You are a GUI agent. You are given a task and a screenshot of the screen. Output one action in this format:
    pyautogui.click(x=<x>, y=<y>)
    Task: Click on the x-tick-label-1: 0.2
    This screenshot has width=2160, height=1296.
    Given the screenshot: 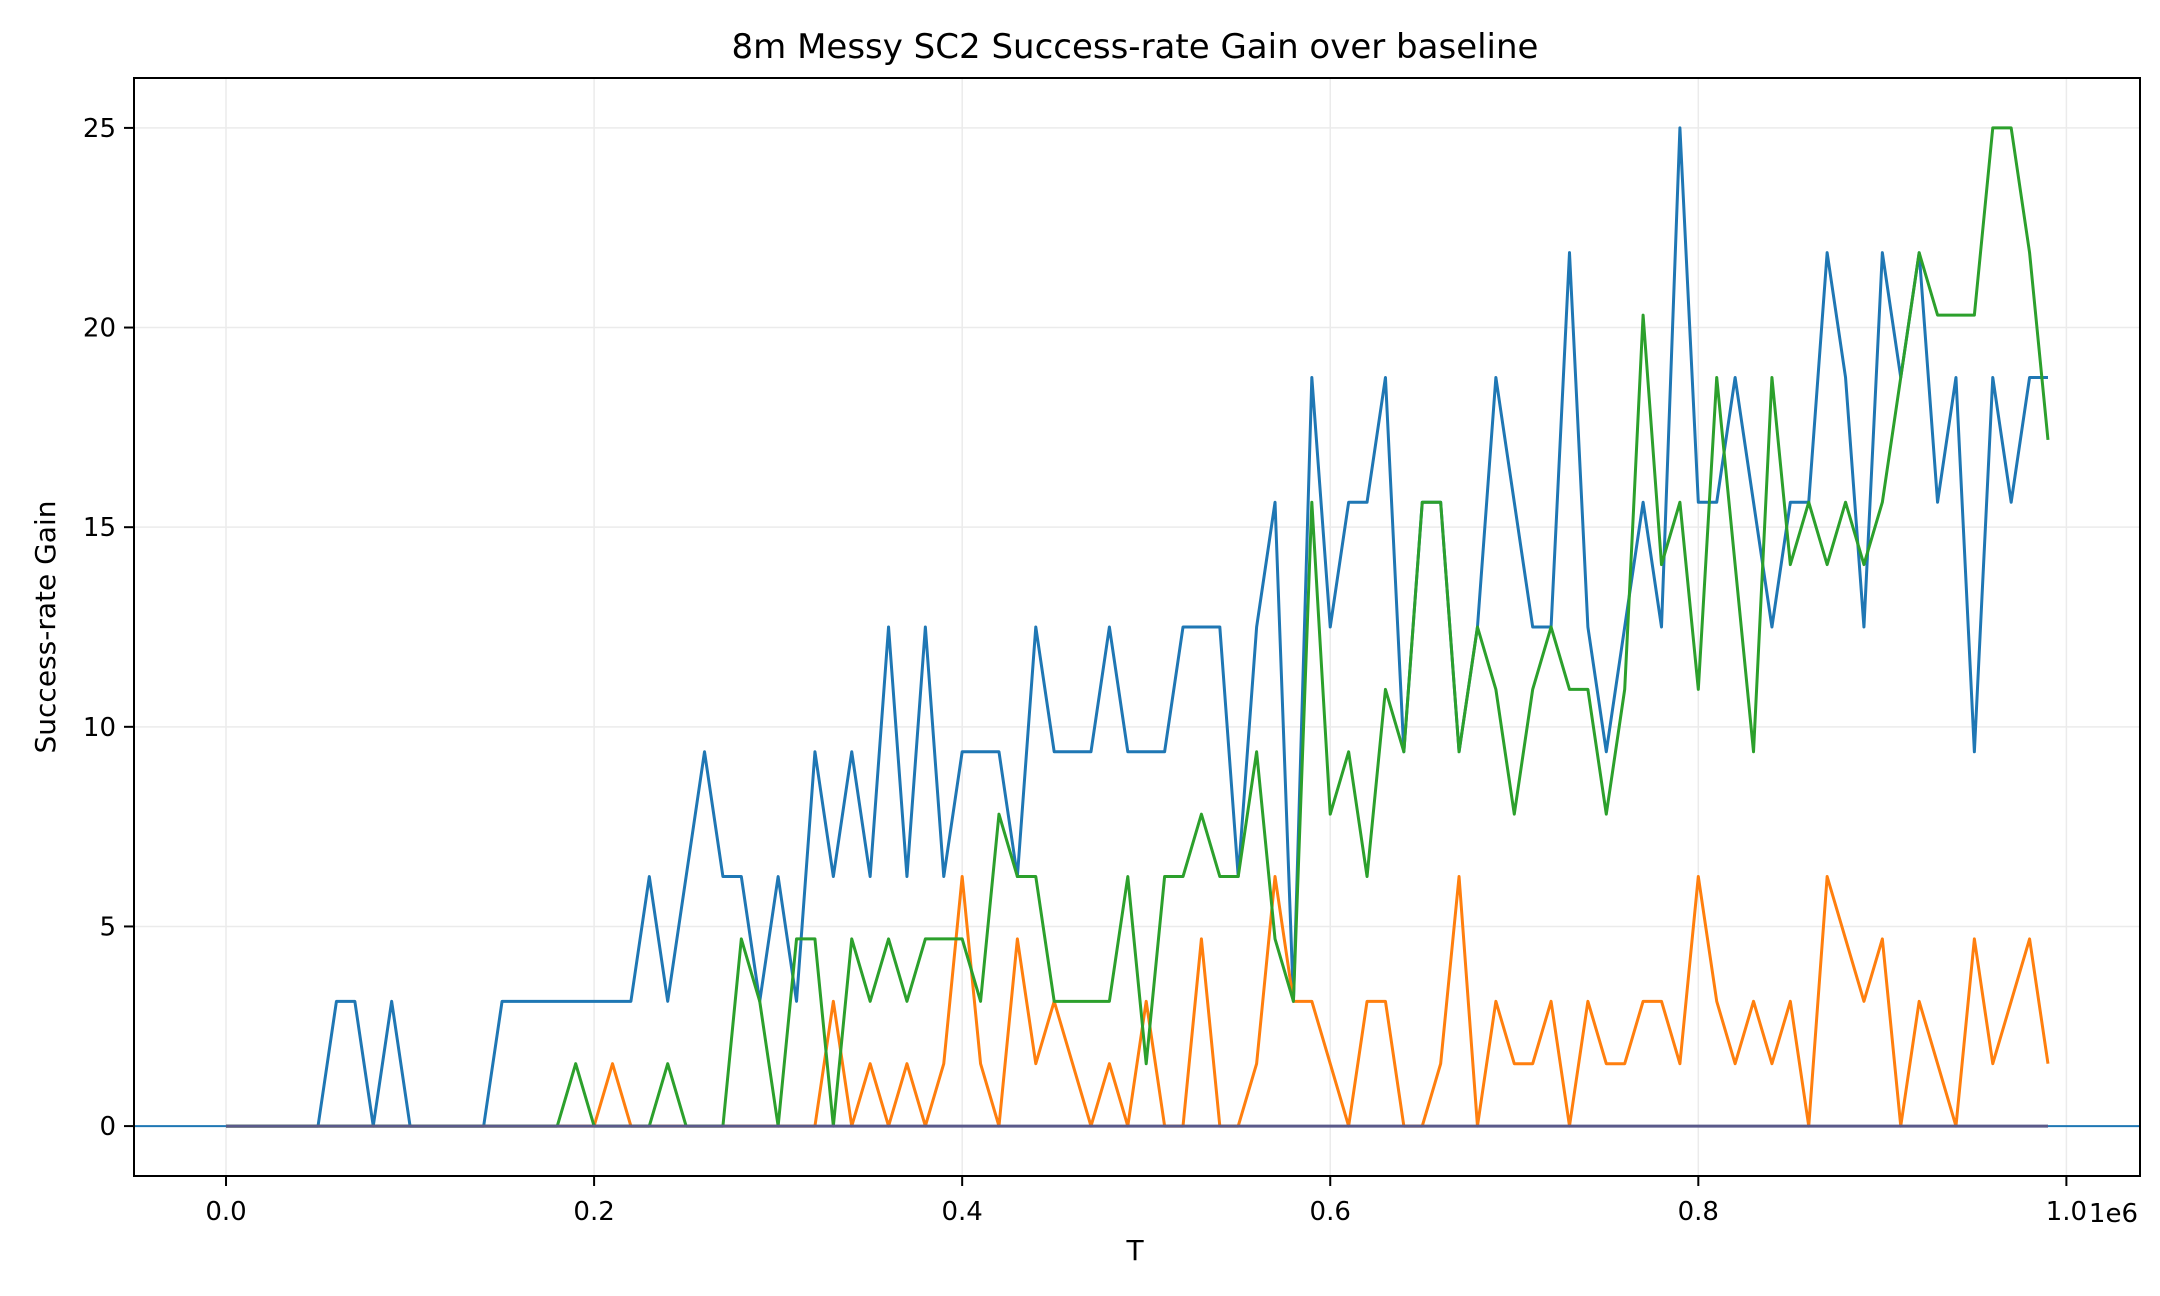 What is the action you would take?
    pyautogui.click(x=593, y=1212)
    